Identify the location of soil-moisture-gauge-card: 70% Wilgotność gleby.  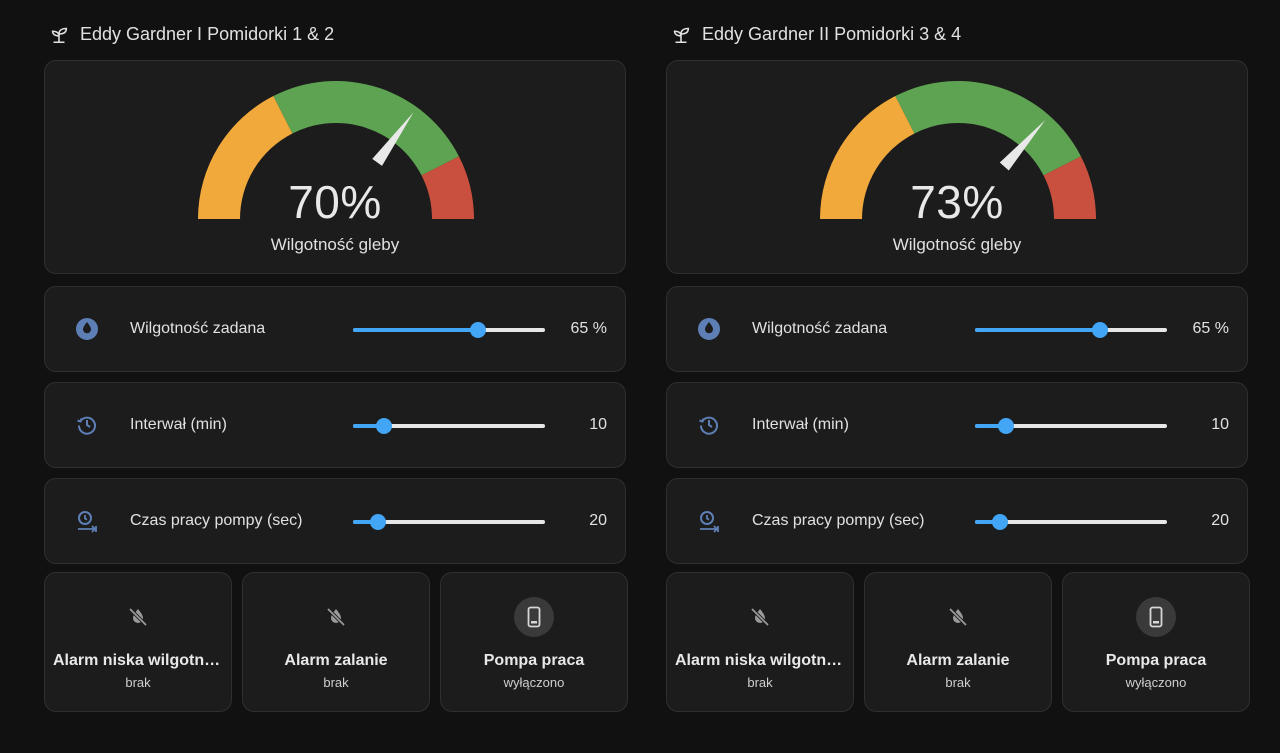
(335, 167).